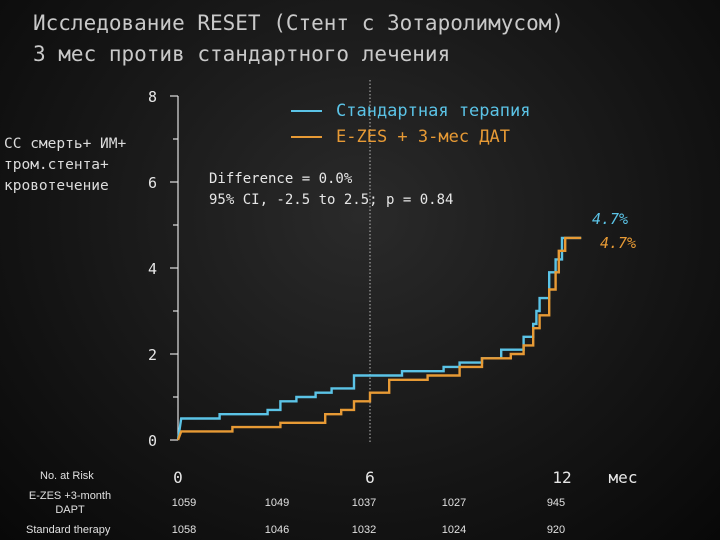 Image resolution: width=720 pixels, height=540 pixels. What do you see at coordinates (68, 530) in the screenshot?
I see `risk-row-label-standard: Standard therapy` at bounding box center [68, 530].